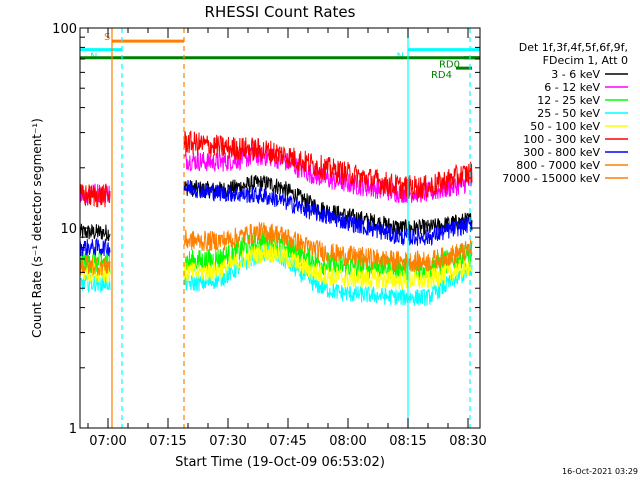 The width and height of the screenshot is (640, 480). What do you see at coordinates (573, 47) in the screenshot?
I see `legend-header-line-1: Det 1f,3f,4f,5f,6f,9f,` at bounding box center [573, 47].